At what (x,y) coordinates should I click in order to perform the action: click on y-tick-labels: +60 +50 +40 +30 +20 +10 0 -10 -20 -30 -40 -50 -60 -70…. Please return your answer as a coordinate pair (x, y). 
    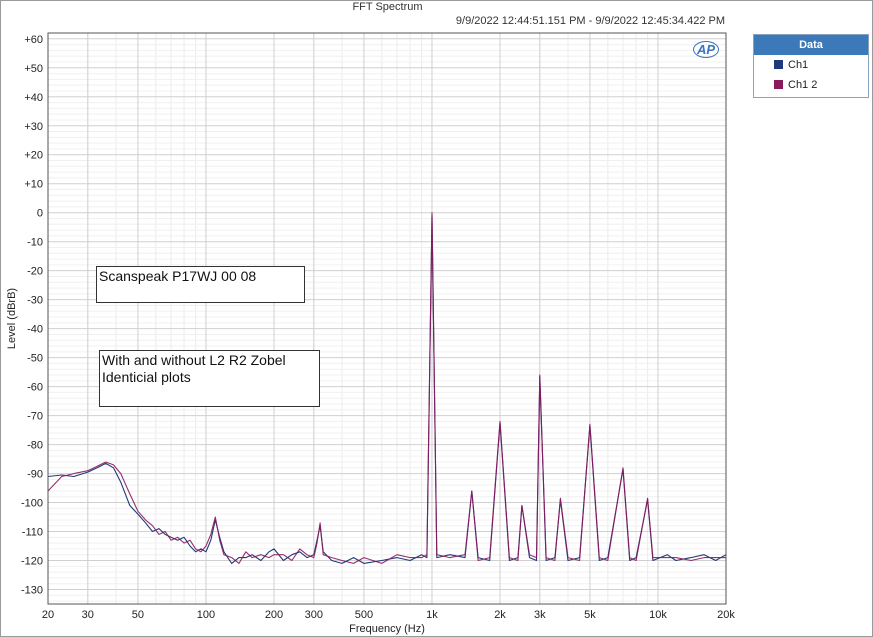
    Looking at the image, I should click on (32, 315).